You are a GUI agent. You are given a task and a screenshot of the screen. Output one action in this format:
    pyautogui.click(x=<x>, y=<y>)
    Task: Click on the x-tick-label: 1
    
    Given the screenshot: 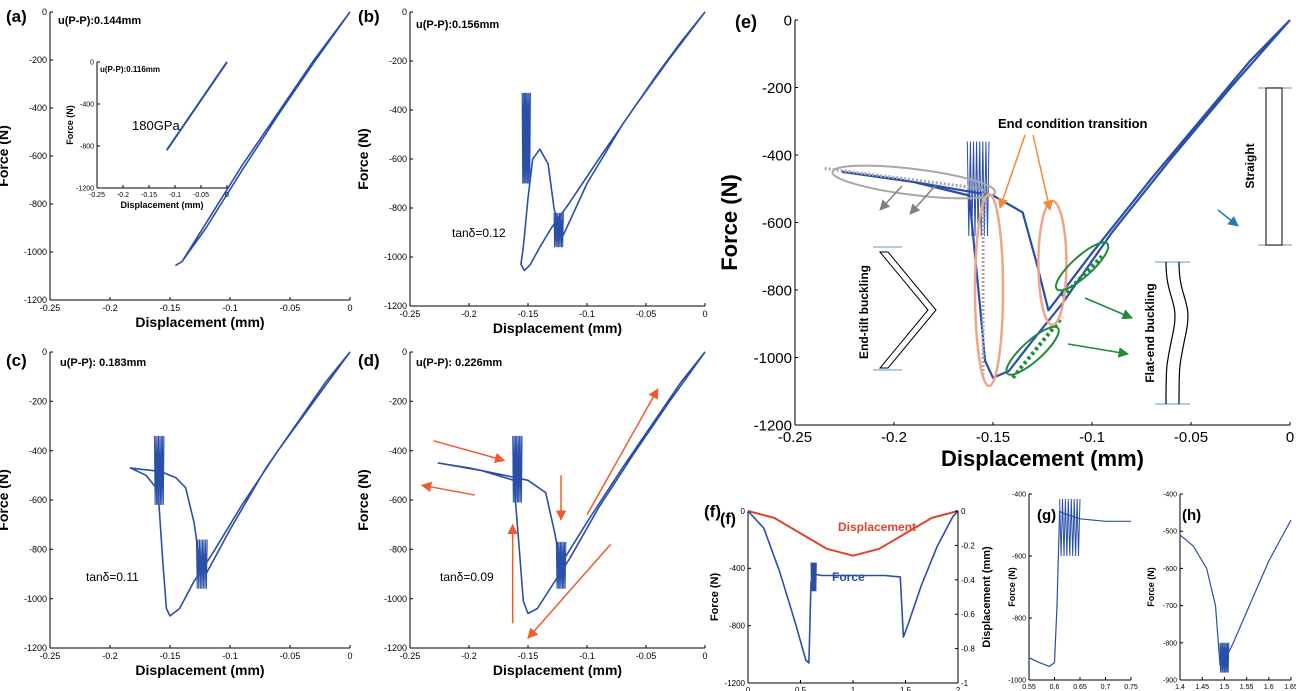 What is the action you would take?
    pyautogui.click(x=853, y=688)
    